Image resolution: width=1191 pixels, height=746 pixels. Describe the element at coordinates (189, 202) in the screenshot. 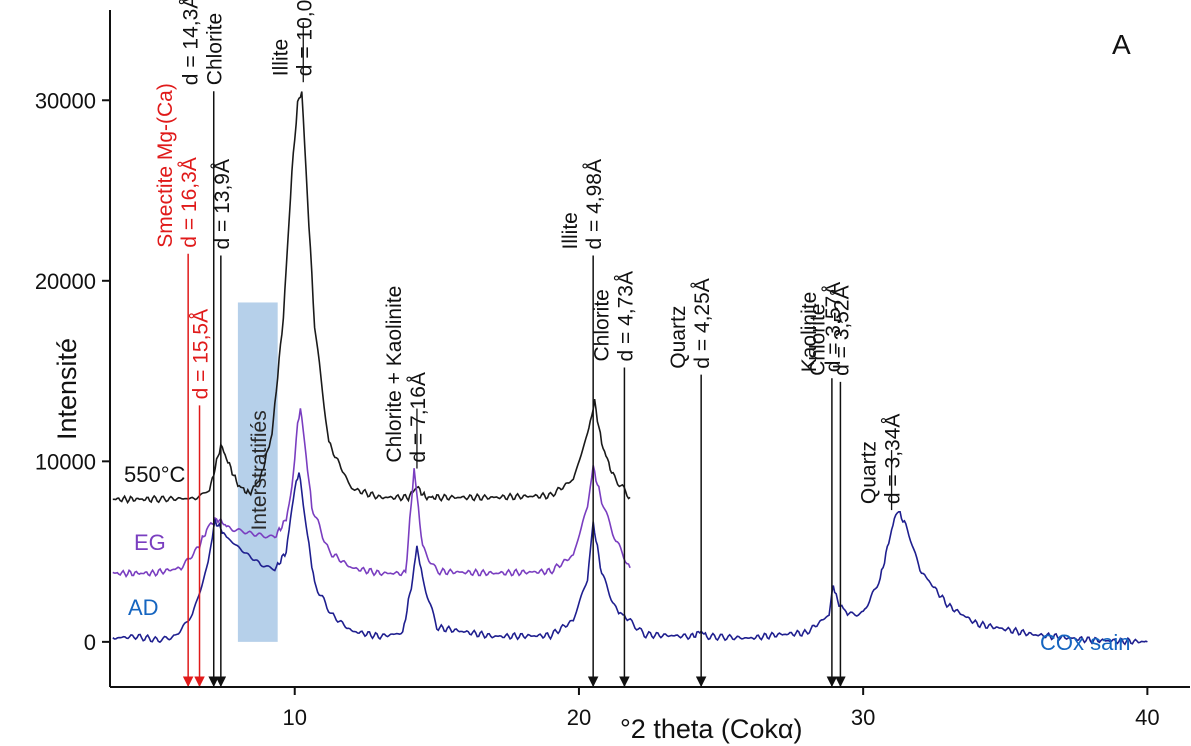

I see `annotation-text-0-0: d = 16,3Å` at that location.